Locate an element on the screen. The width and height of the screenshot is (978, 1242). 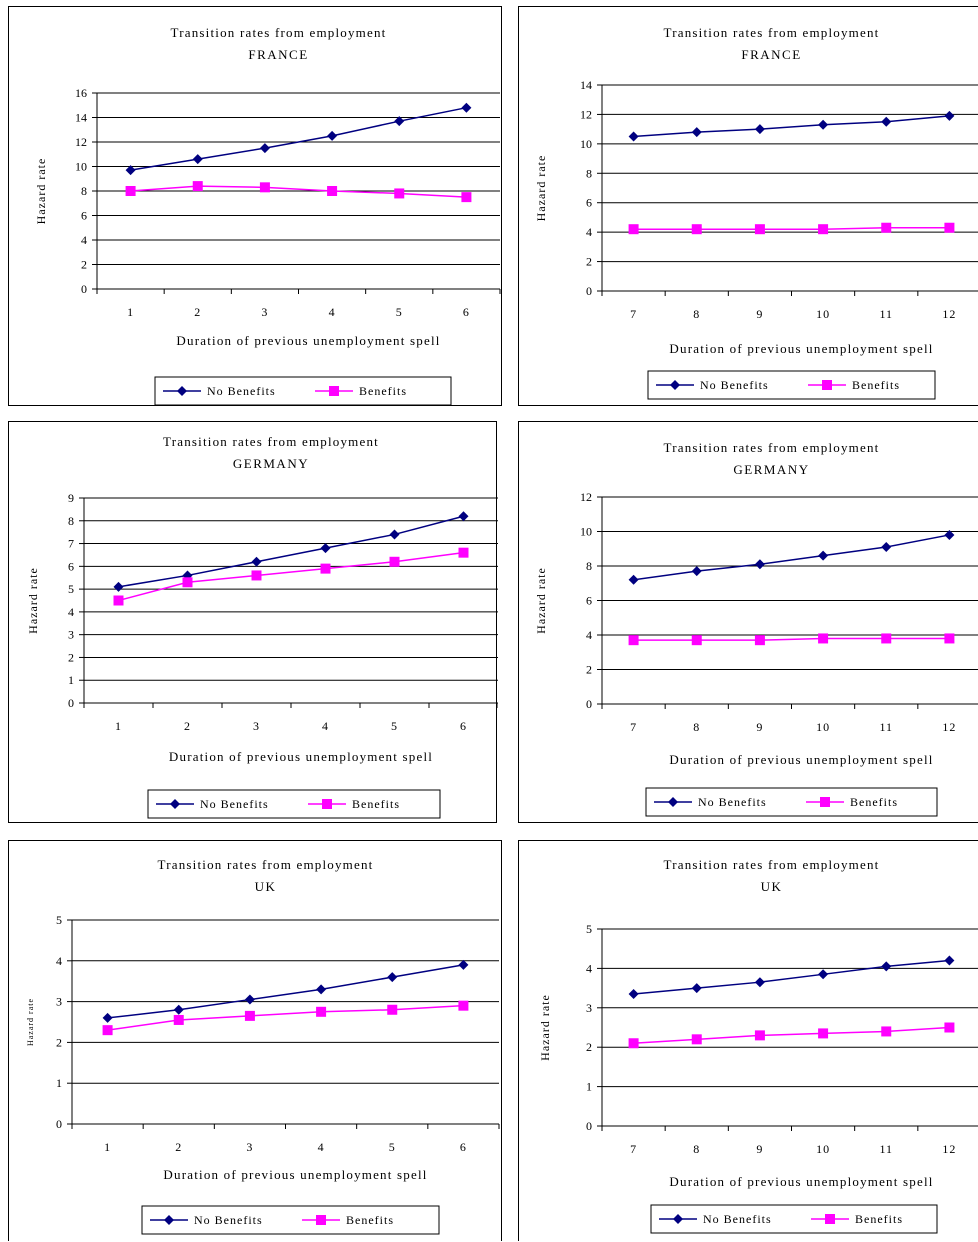
y-tick-label: 2 is located at coordinates (59, 1042).